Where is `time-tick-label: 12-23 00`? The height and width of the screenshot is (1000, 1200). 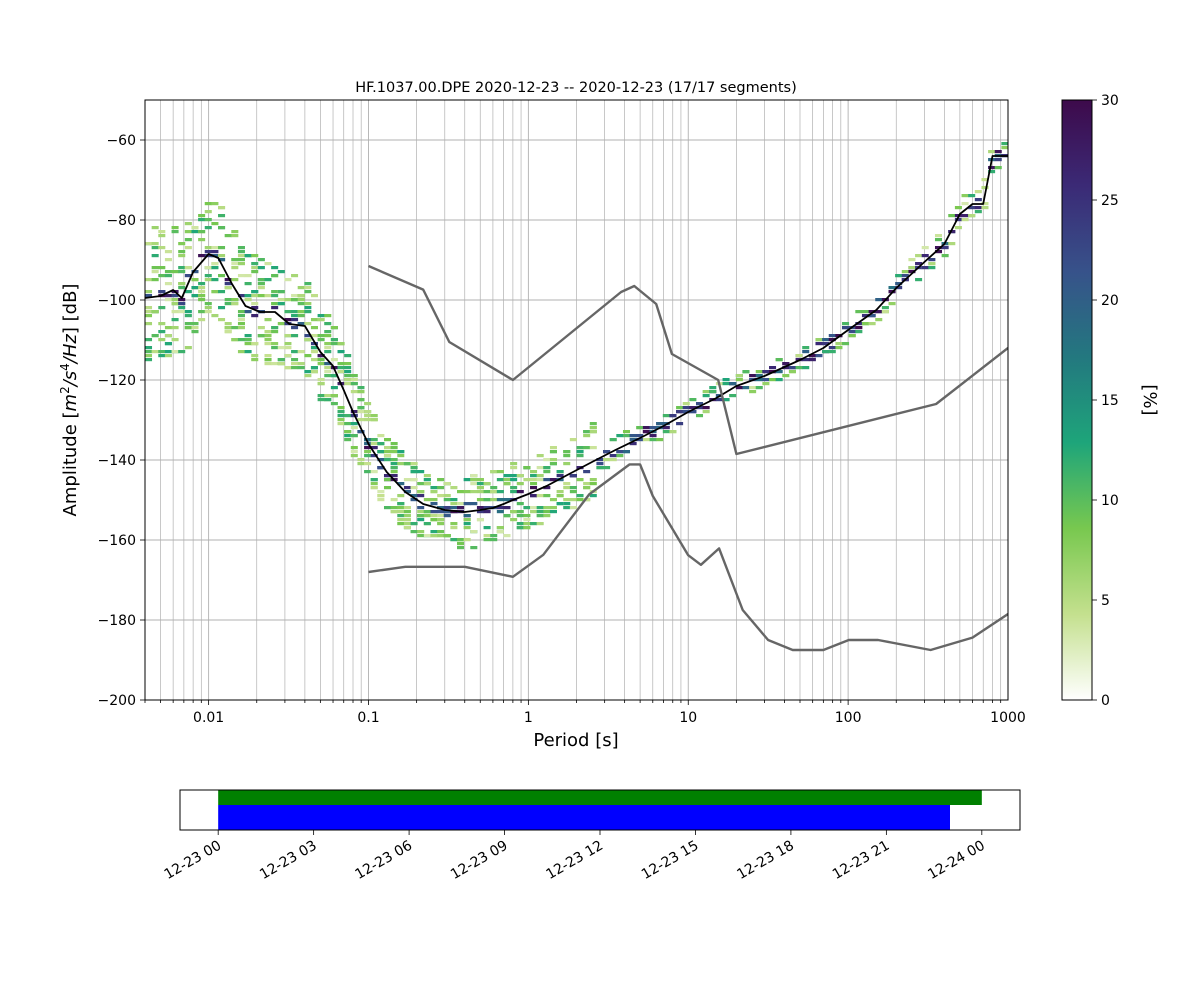 time-tick-label: 12-23 00 is located at coordinates (193, 860).